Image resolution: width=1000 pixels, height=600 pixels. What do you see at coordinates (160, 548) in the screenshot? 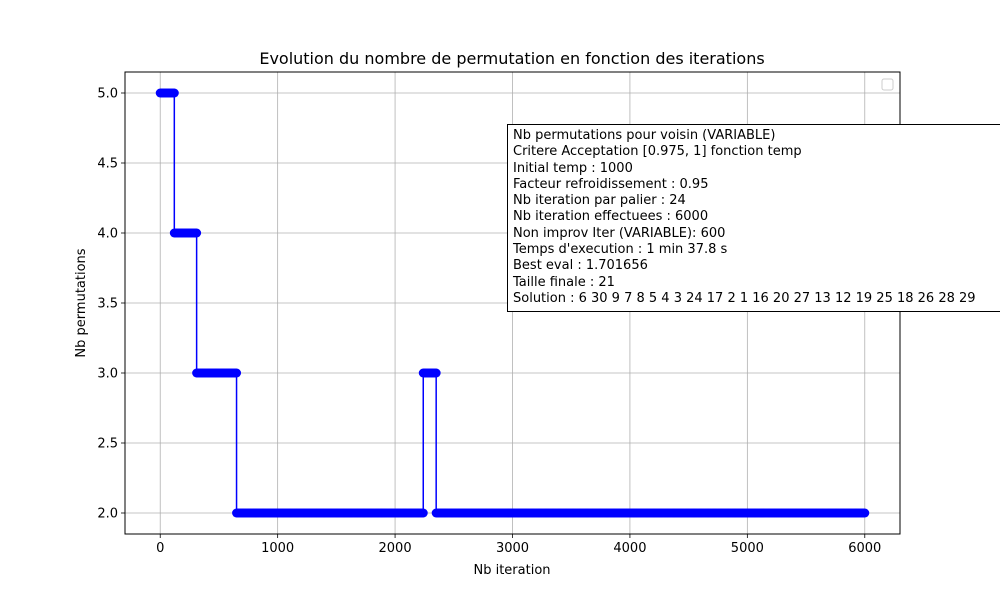
I see `x-tick-label: 0` at bounding box center [160, 548].